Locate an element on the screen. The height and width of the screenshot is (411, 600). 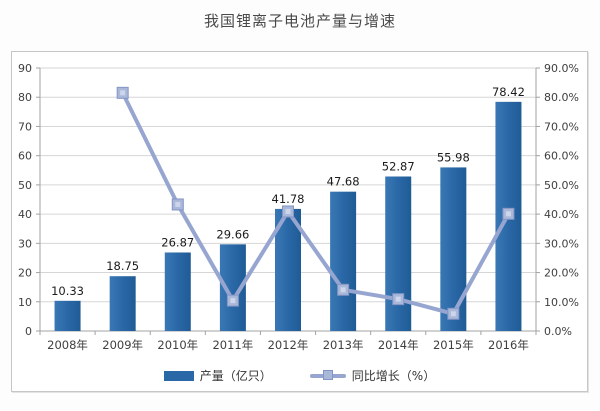
bar-2014年 is located at coordinates (398, 253).